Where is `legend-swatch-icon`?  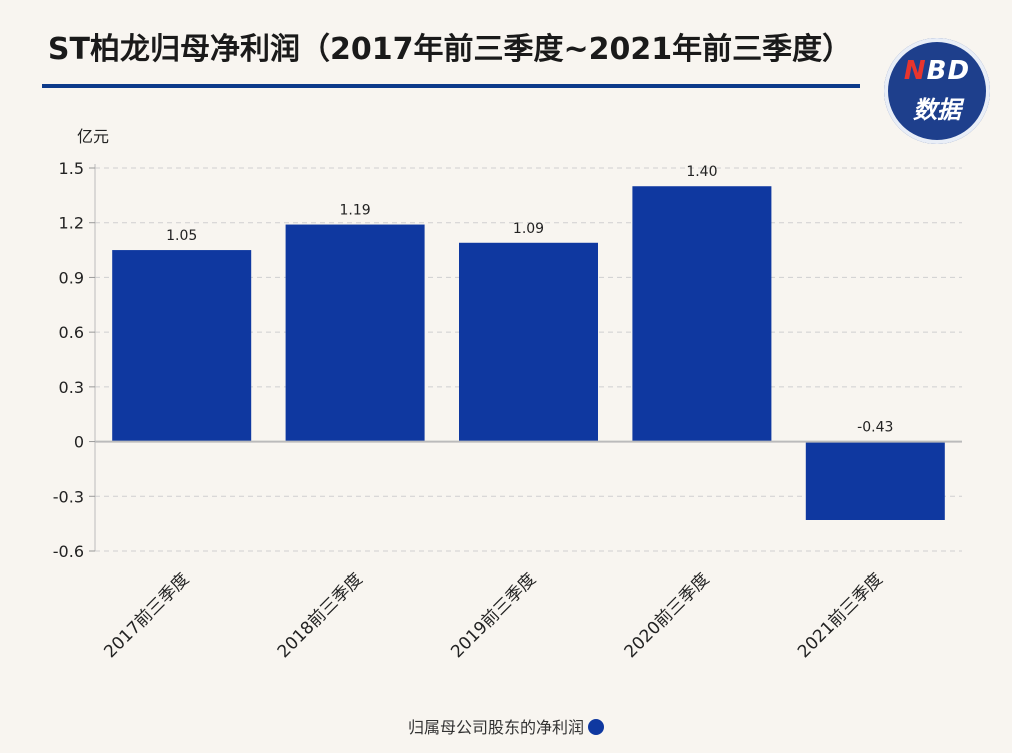 legend-swatch-icon is located at coordinates (596, 727).